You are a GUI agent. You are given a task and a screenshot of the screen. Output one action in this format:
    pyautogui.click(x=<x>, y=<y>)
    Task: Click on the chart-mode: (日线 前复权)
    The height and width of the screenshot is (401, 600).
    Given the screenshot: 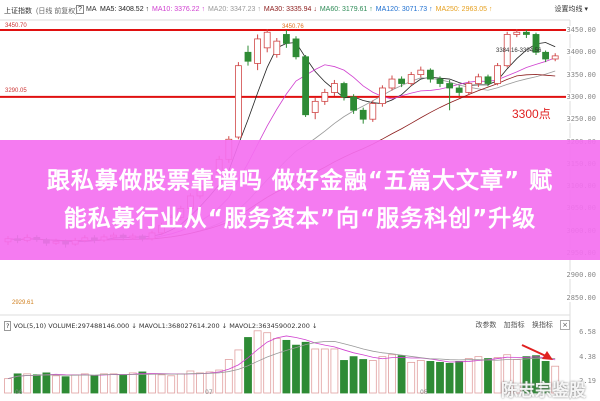 What is the action you would take?
    pyautogui.click(x=57, y=11)
    